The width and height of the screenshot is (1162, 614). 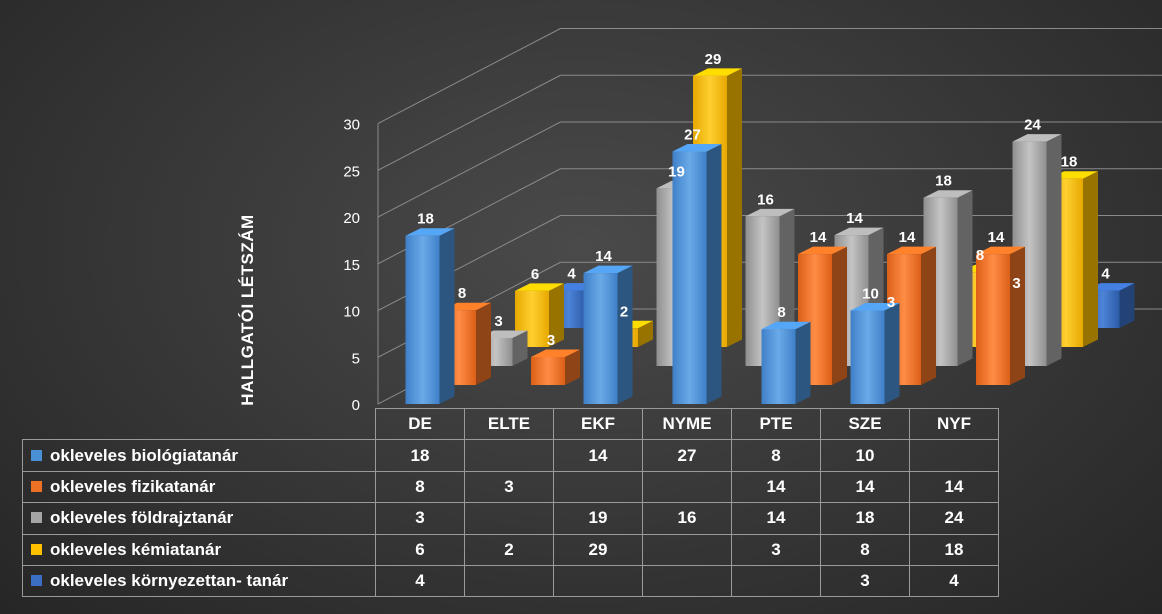 What do you see at coordinates (687, 455) in the screenshot?
I see `table-cell: 27` at bounding box center [687, 455].